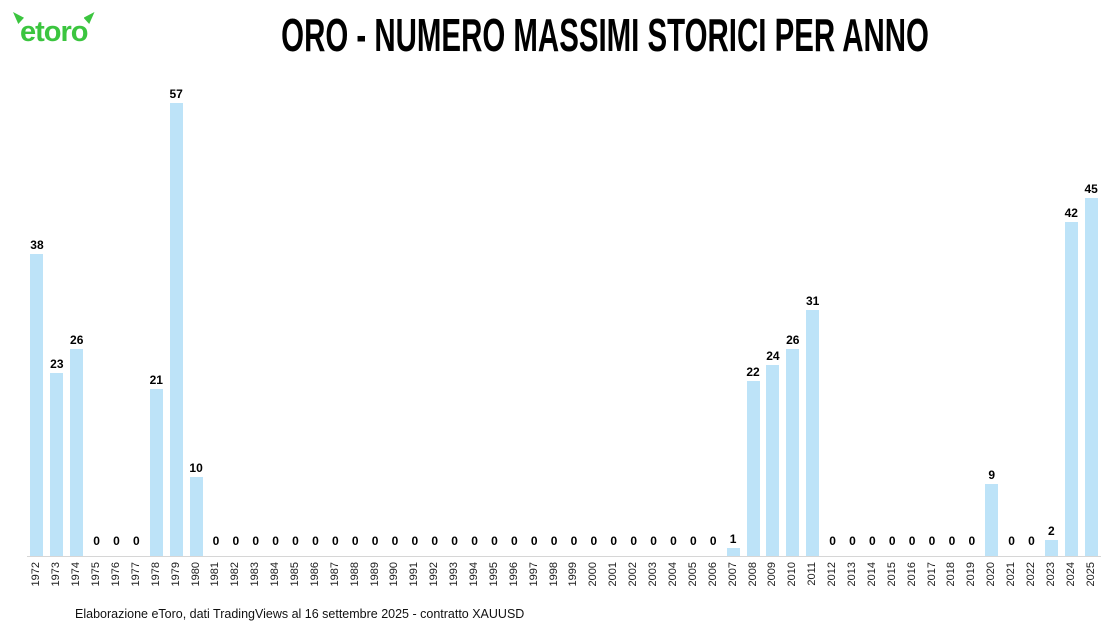 This screenshot has width=1111, height=625. Describe the element at coordinates (196, 509) in the screenshot. I see `bar-column-1980: 10` at that location.